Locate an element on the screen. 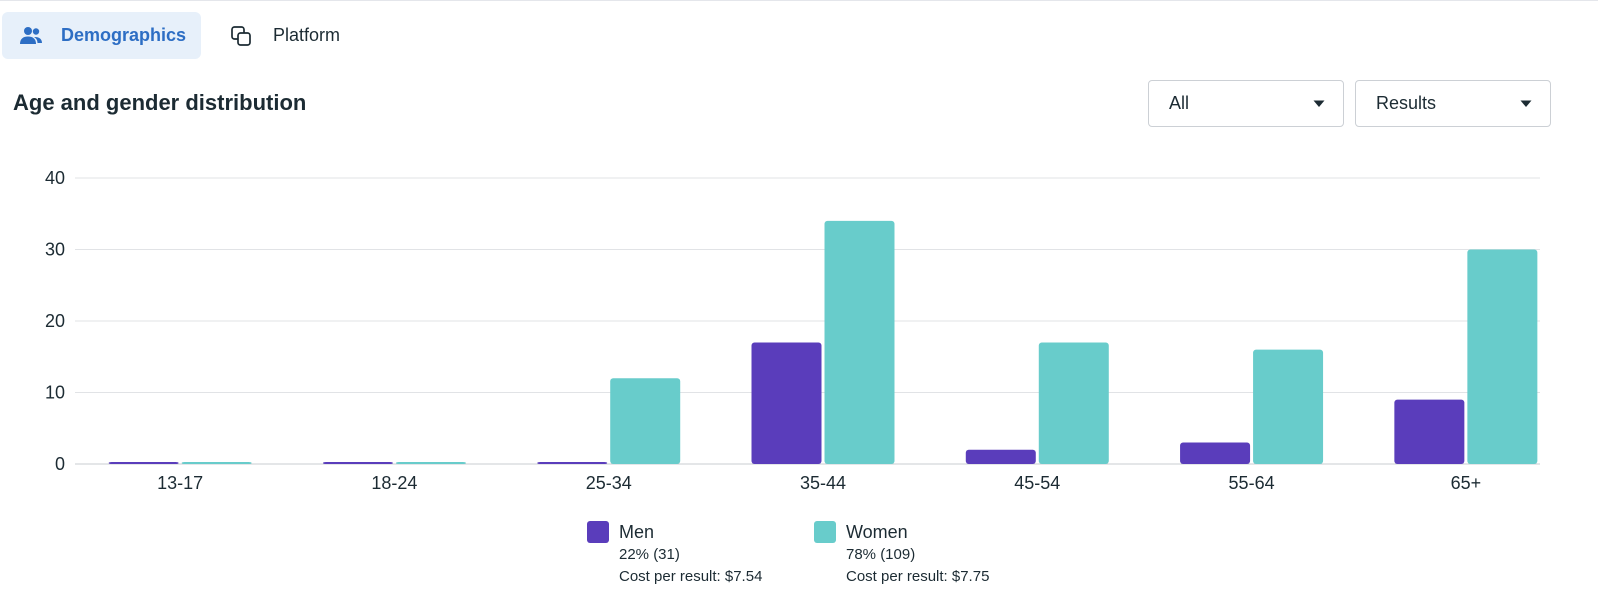 This screenshot has width=1598, height=616. tab-bar: Demographics Platform is located at coordinates (171, 35).